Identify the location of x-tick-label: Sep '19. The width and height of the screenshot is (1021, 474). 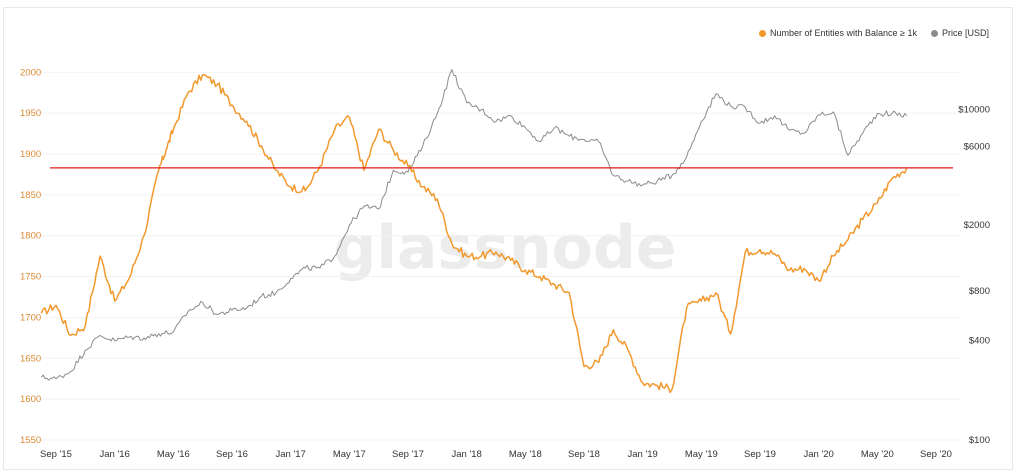
(760, 454).